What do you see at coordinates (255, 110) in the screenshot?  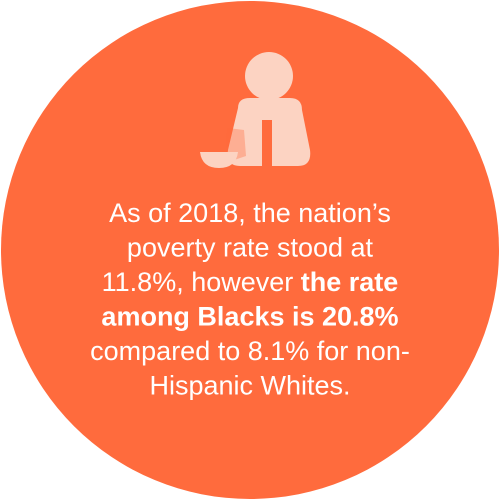 I see `poverty-icon` at bounding box center [255, 110].